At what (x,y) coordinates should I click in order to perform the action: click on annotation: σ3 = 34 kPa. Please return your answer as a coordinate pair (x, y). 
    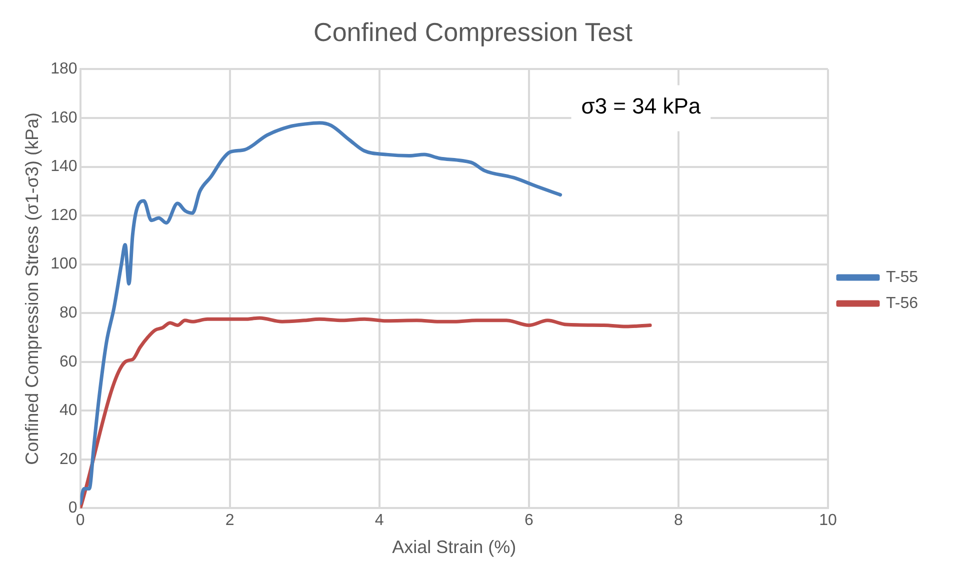
    Looking at the image, I should click on (641, 105).